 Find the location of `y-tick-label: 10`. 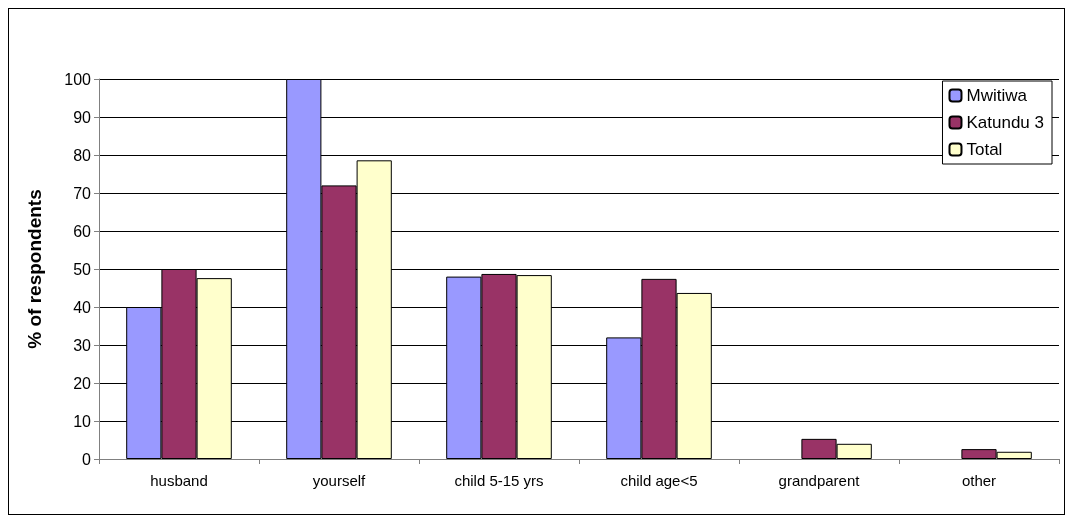

y-tick-label: 10 is located at coordinates (82, 421).